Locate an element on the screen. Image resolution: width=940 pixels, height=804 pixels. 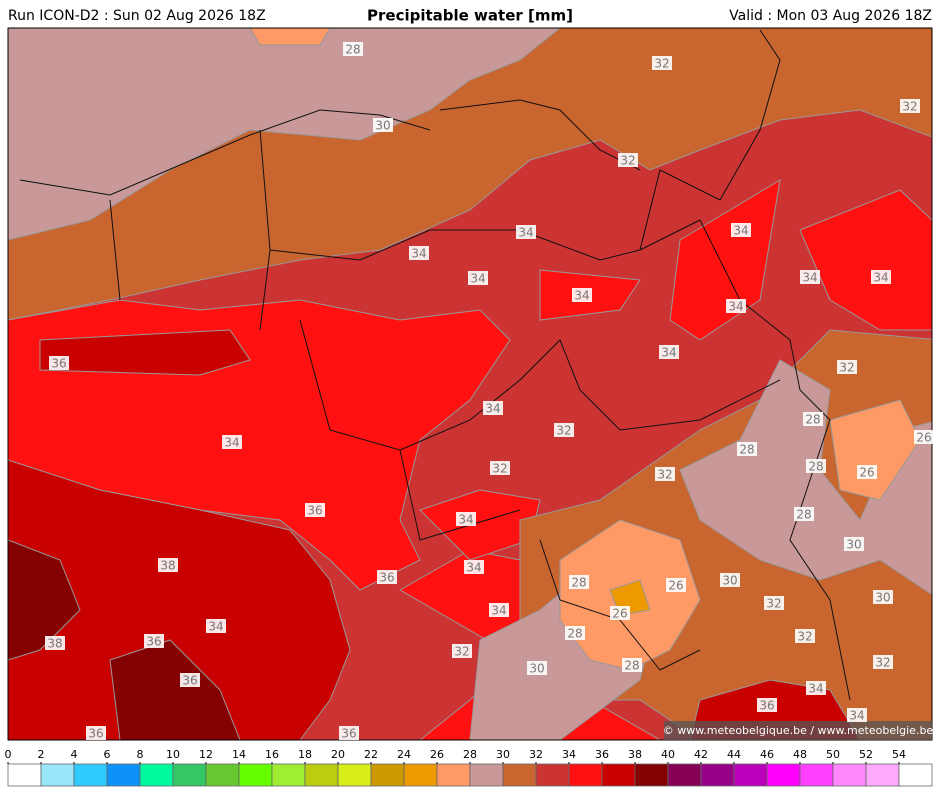
colorbar-tick-label: 12 is located at coordinates (206, 754).